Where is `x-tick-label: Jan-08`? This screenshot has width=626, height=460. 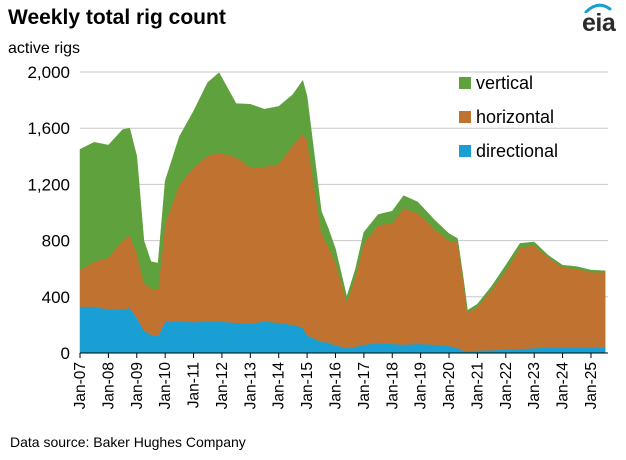 x-tick-label: Jan-08 is located at coordinates (108, 385).